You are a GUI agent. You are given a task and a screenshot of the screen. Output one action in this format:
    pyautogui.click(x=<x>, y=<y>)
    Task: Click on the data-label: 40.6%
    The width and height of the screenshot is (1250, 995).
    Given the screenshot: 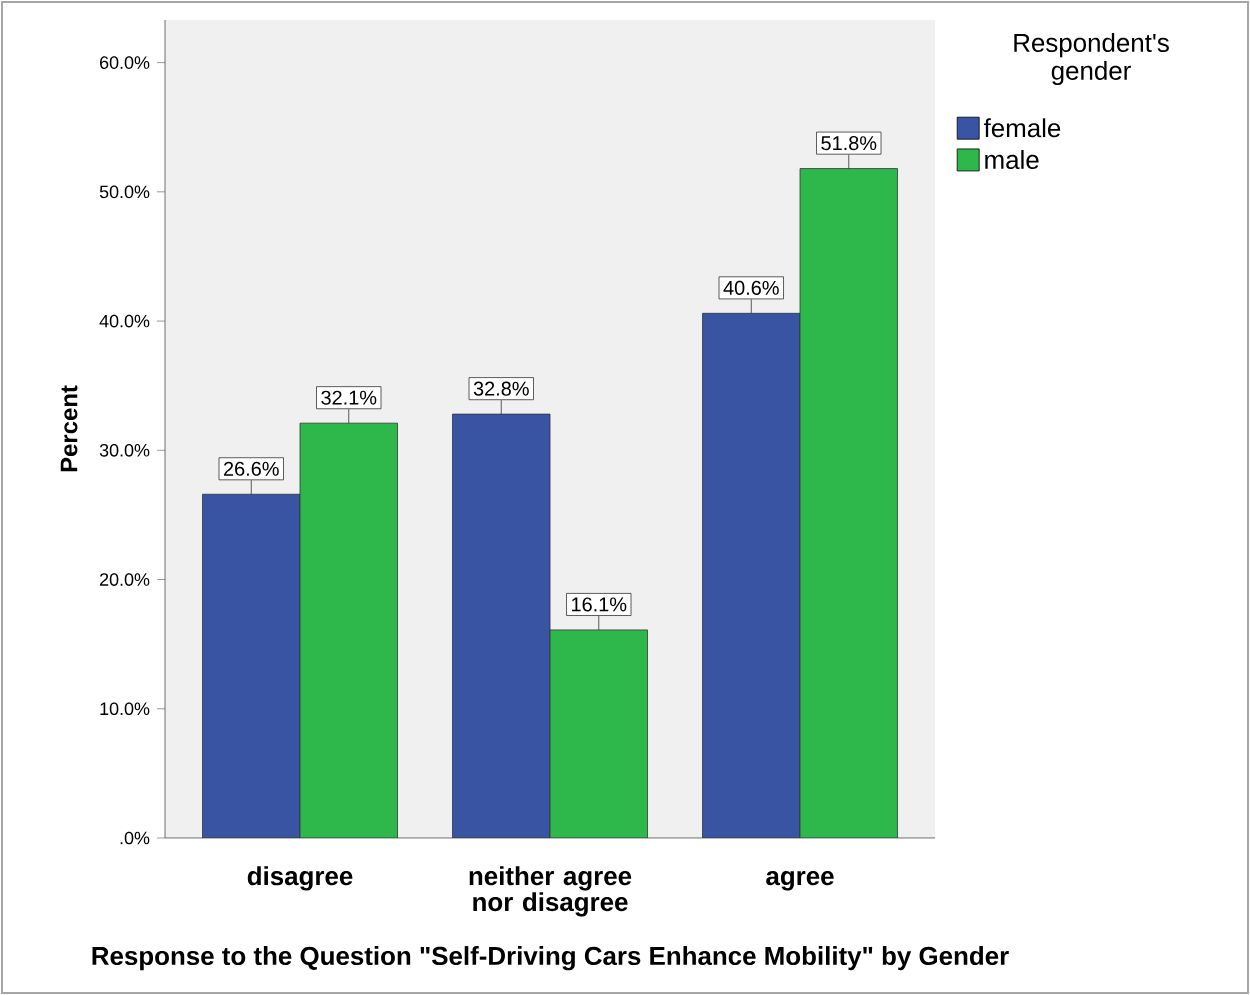 What is the action you would take?
    pyautogui.click(x=751, y=287)
    